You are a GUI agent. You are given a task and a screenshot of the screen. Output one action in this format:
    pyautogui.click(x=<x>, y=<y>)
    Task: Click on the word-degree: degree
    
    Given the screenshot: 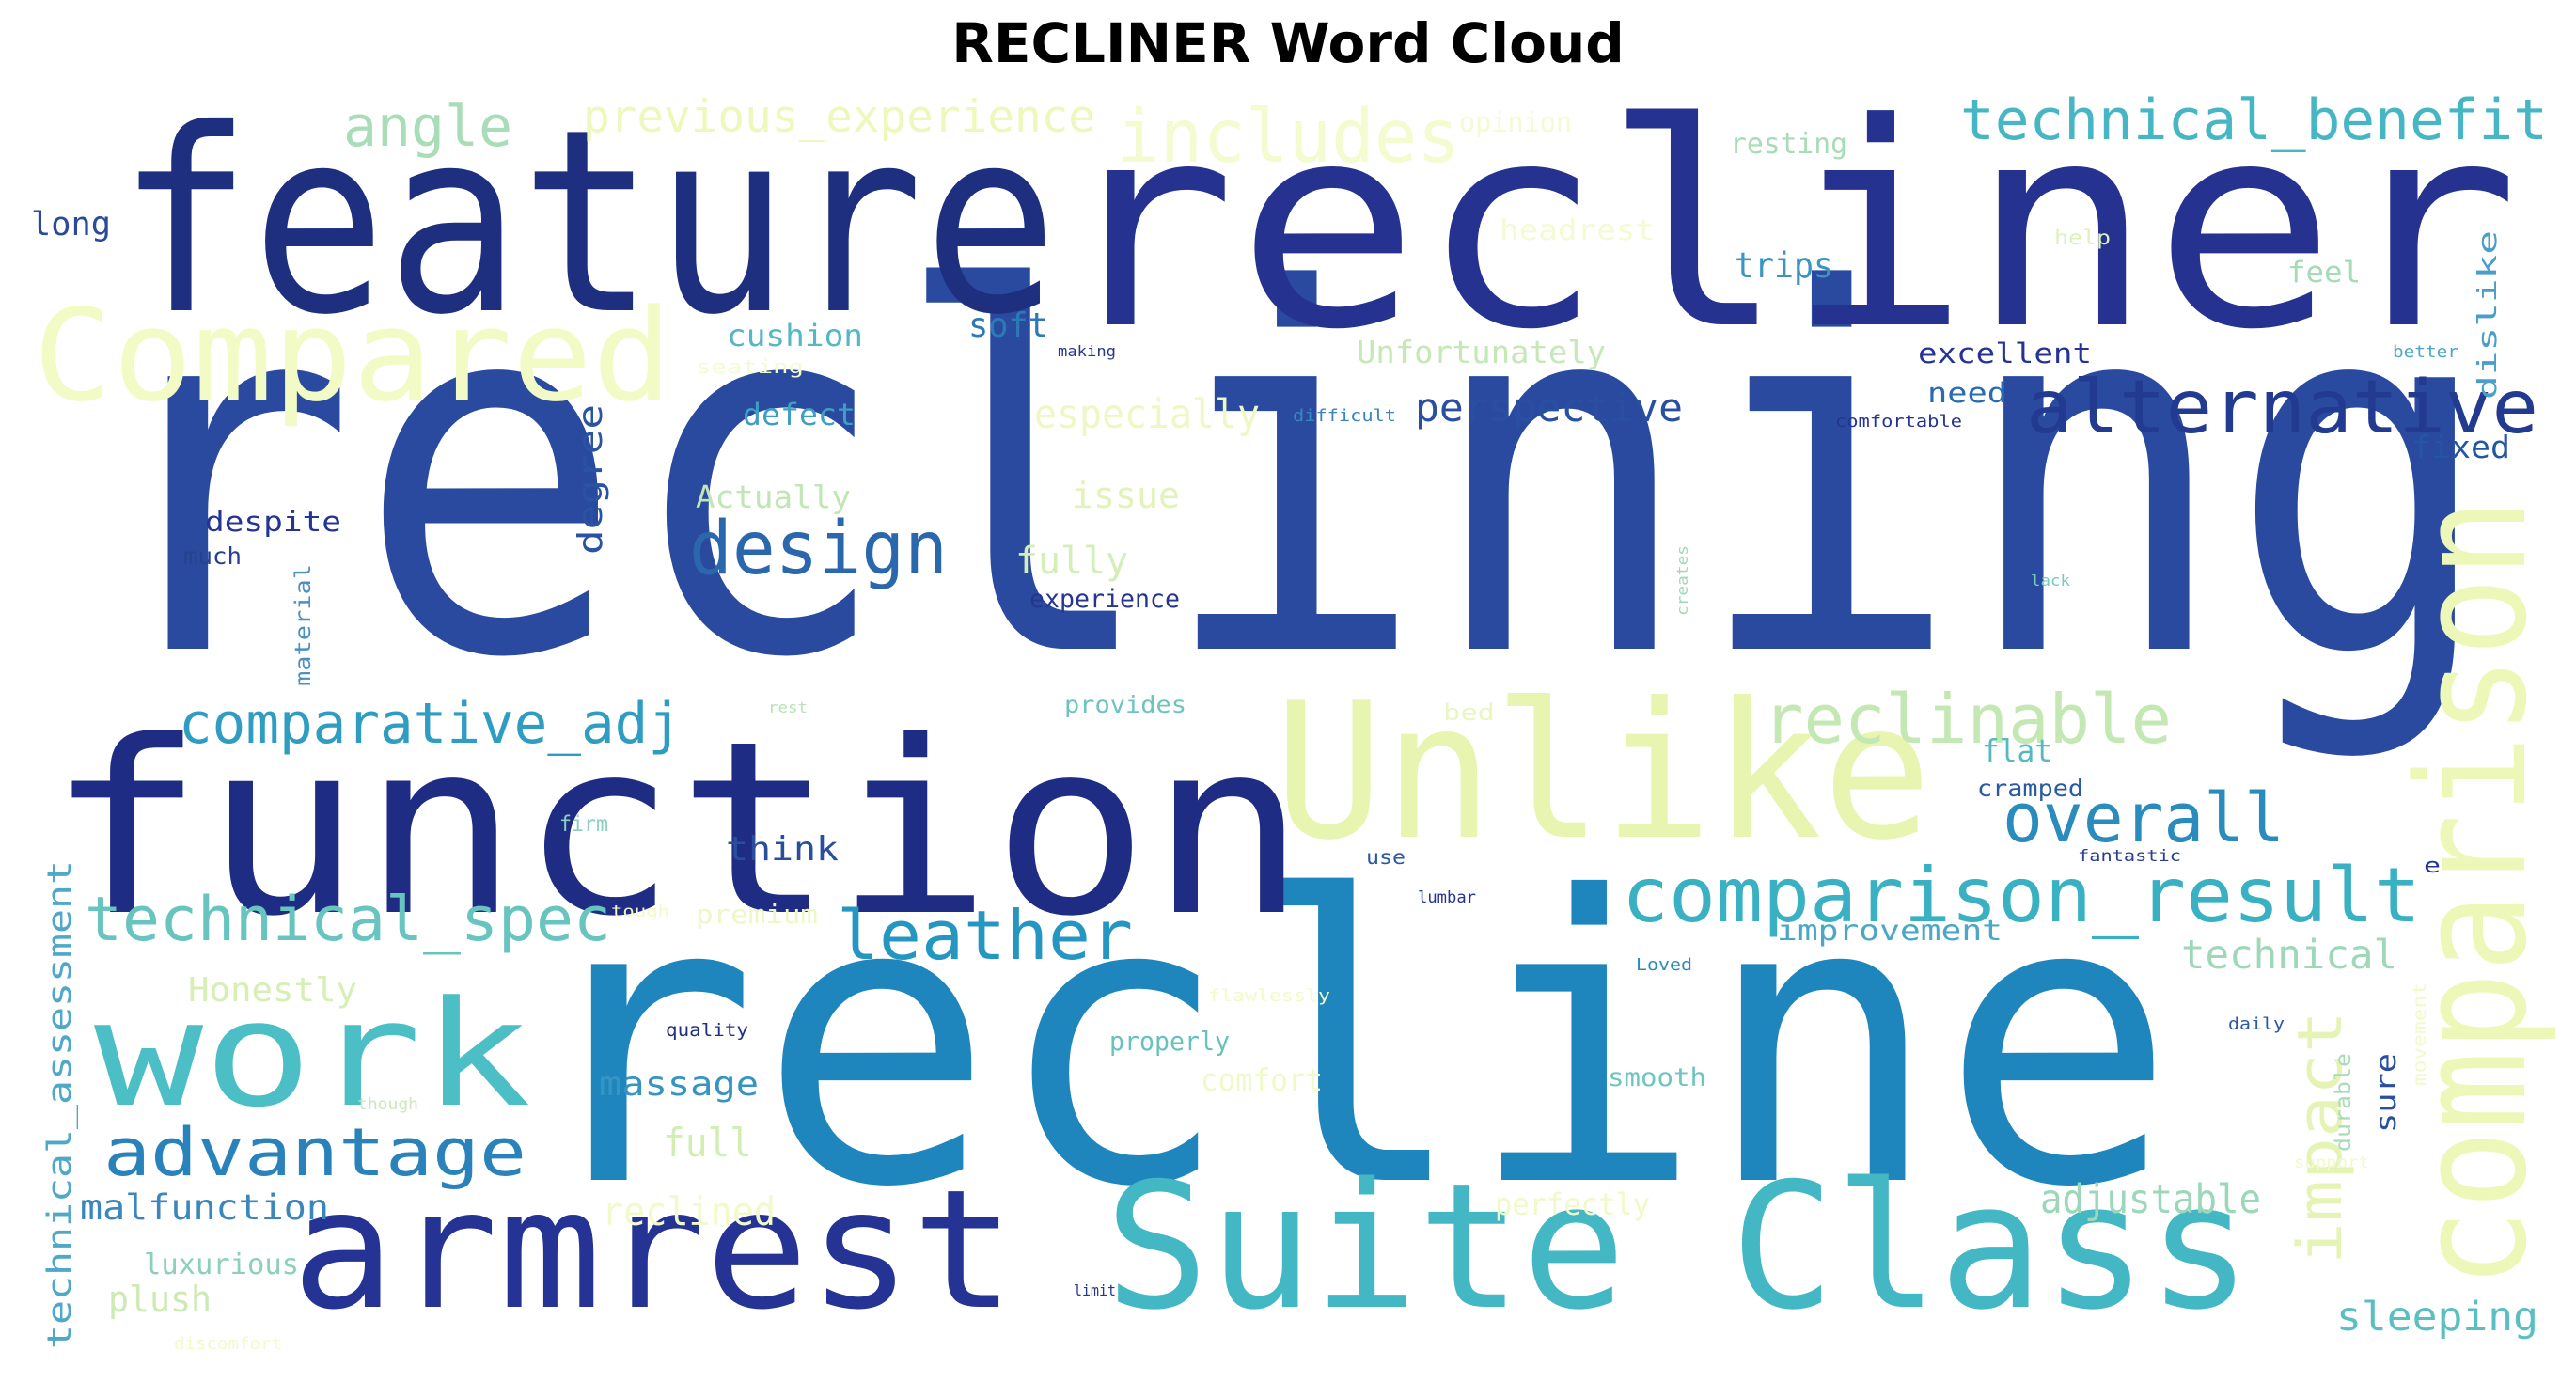 What is the action you would take?
    pyautogui.click(x=591, y=479)
    